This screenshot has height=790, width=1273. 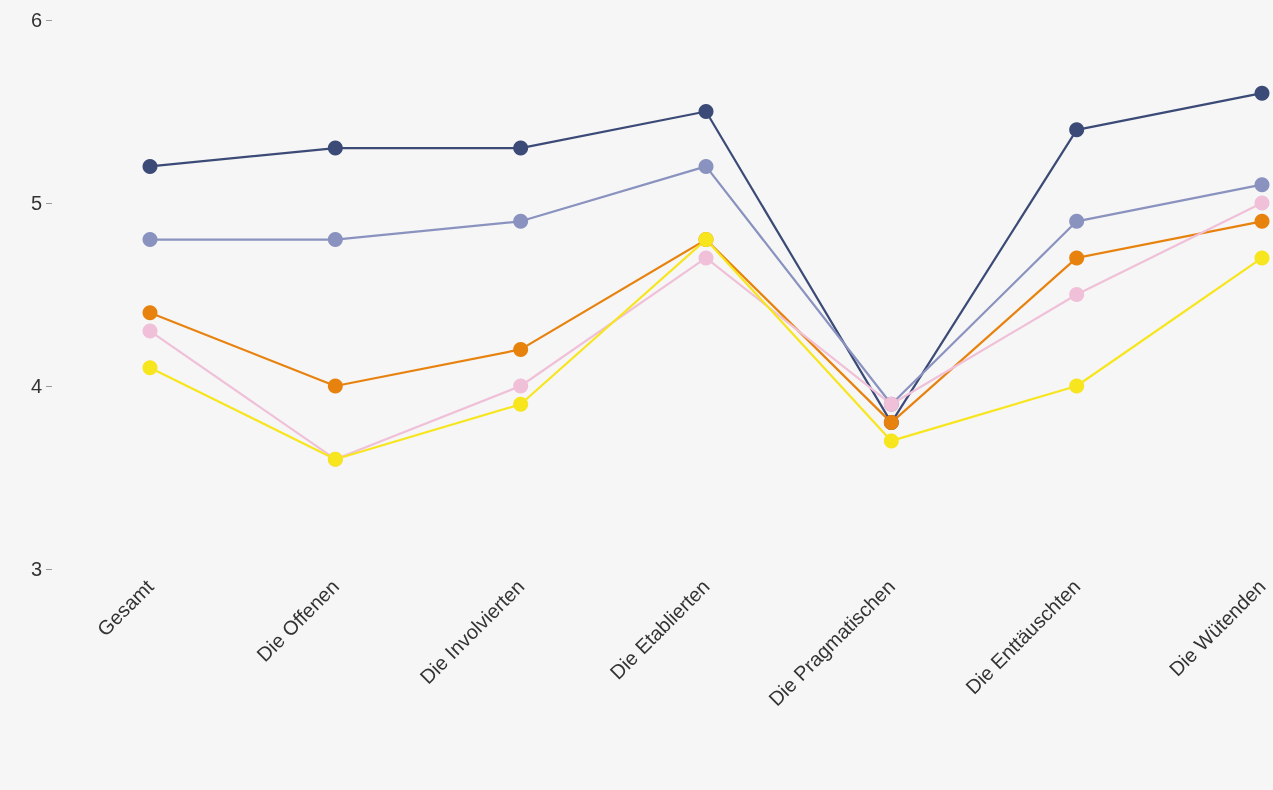 What do you see at coordinates (36, 569) in the screenshot?
I see `y-tick-label: 3` at bounding box center [36, 569].